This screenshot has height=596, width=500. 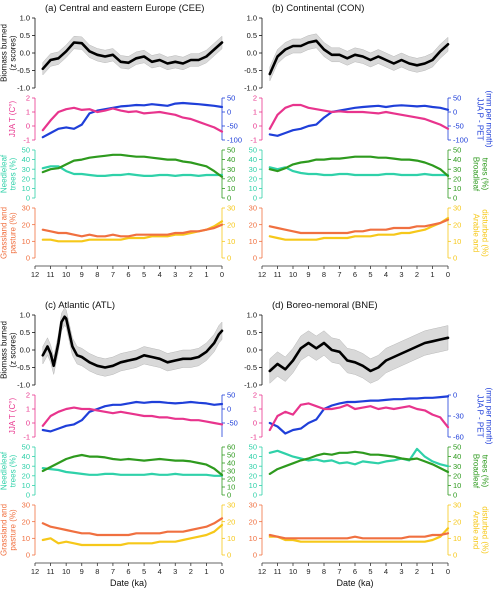 I want to click on precip-axis-label: (mm per month), so click(x=489, y=416).